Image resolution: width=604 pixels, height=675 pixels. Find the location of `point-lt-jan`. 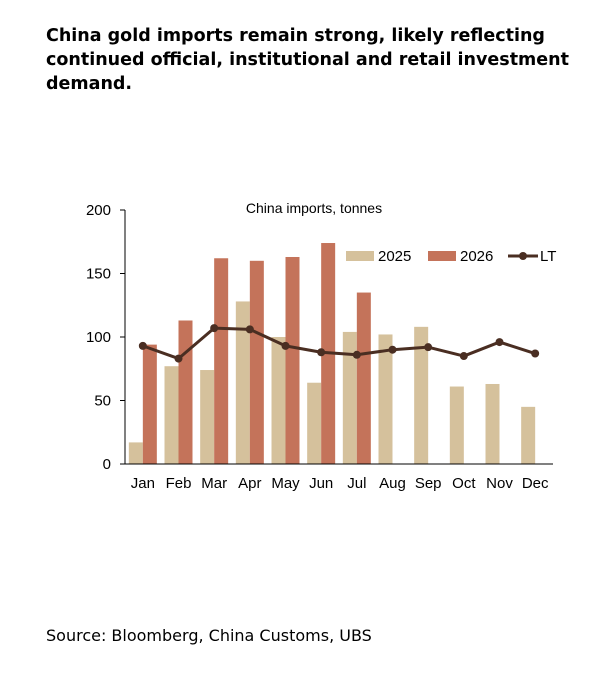

point-lt-jan is located at coordinates (142, 345).